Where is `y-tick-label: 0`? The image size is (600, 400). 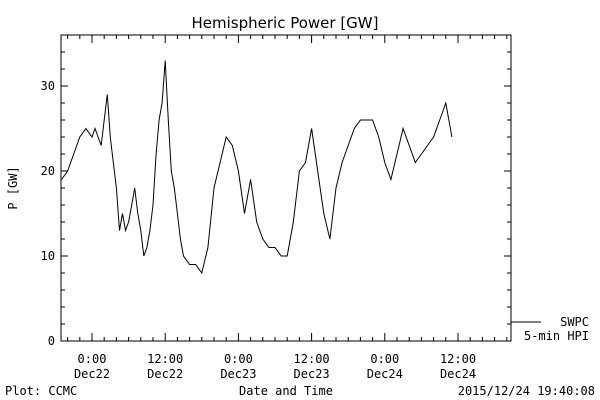
y-tick-label: 0 is located at coordinates (51, 341).